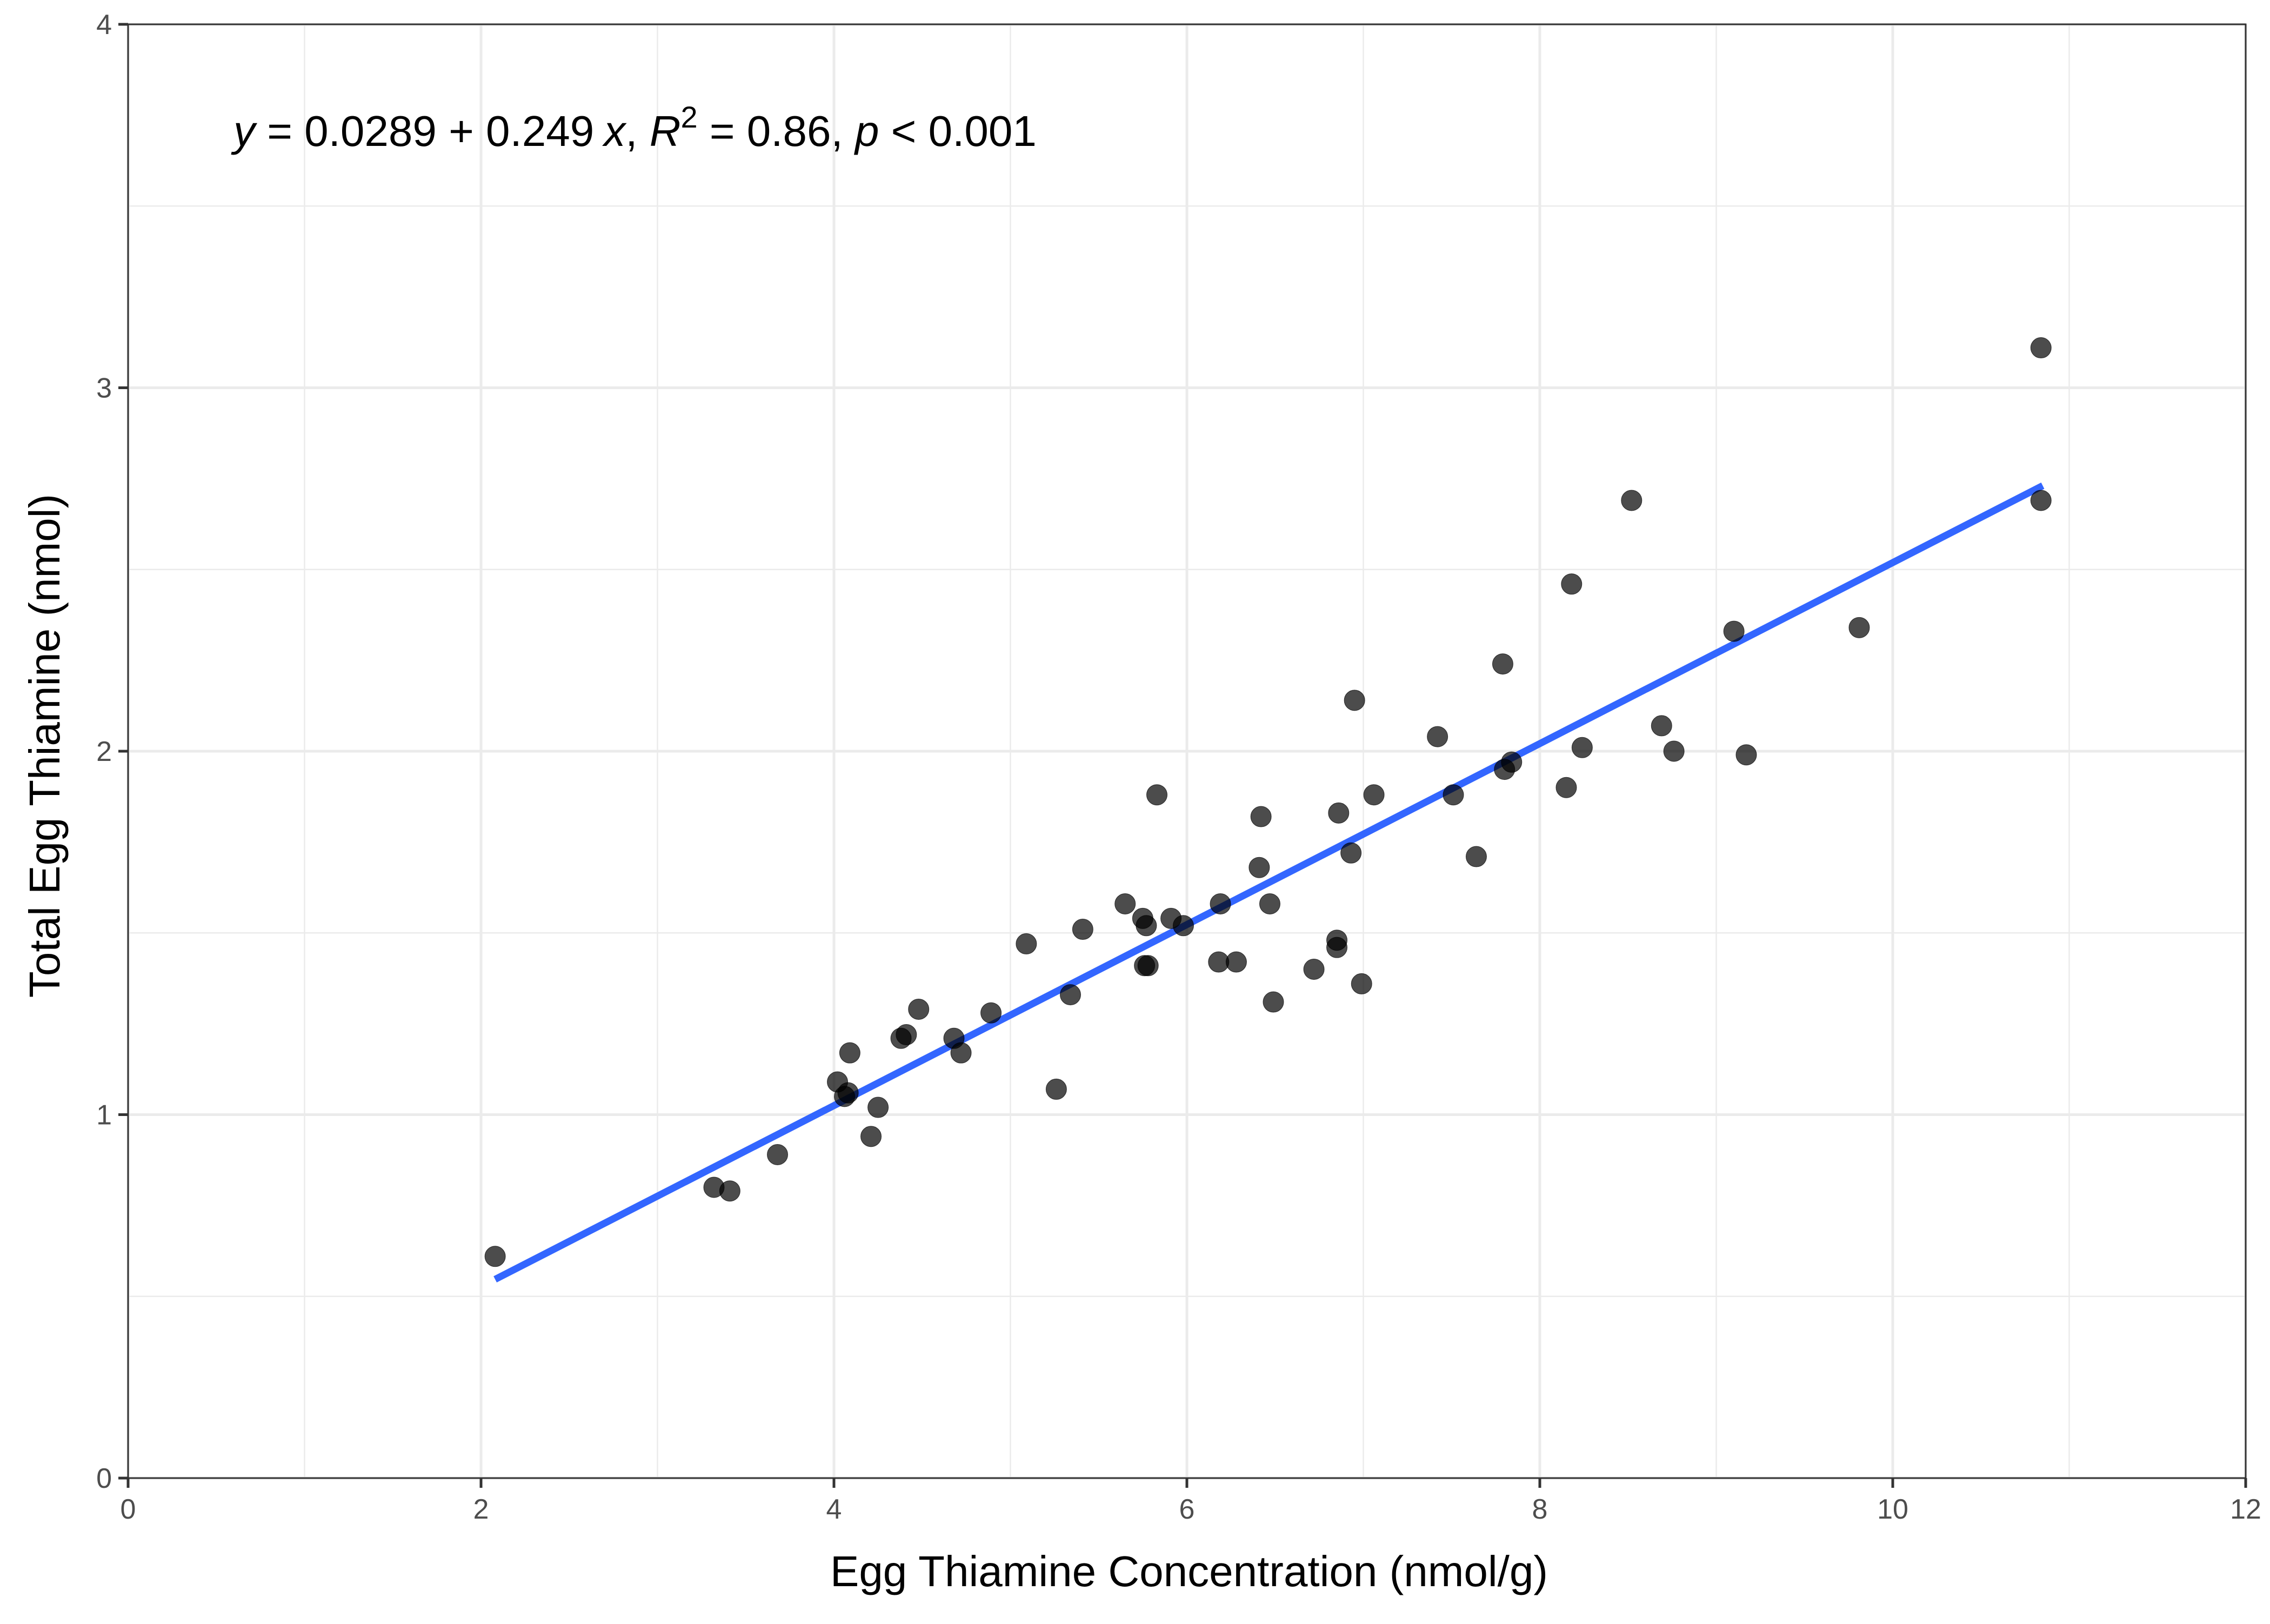 Image resolution: width=2270 pixels, height=1624 pixels. What do you see at coordinates (540, 131) in the screenshot?
I see `annotation-slope: 0.249` at bounding box center [540, 131].